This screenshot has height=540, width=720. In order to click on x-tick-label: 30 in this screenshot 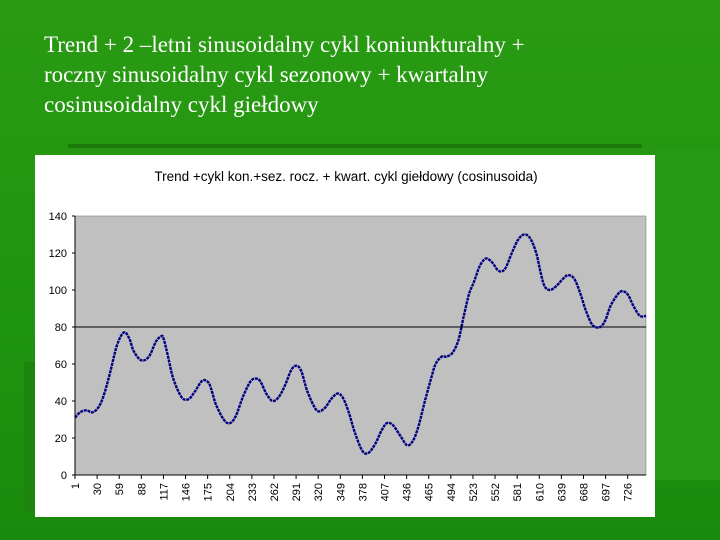, I will do `click(98, 489)`.